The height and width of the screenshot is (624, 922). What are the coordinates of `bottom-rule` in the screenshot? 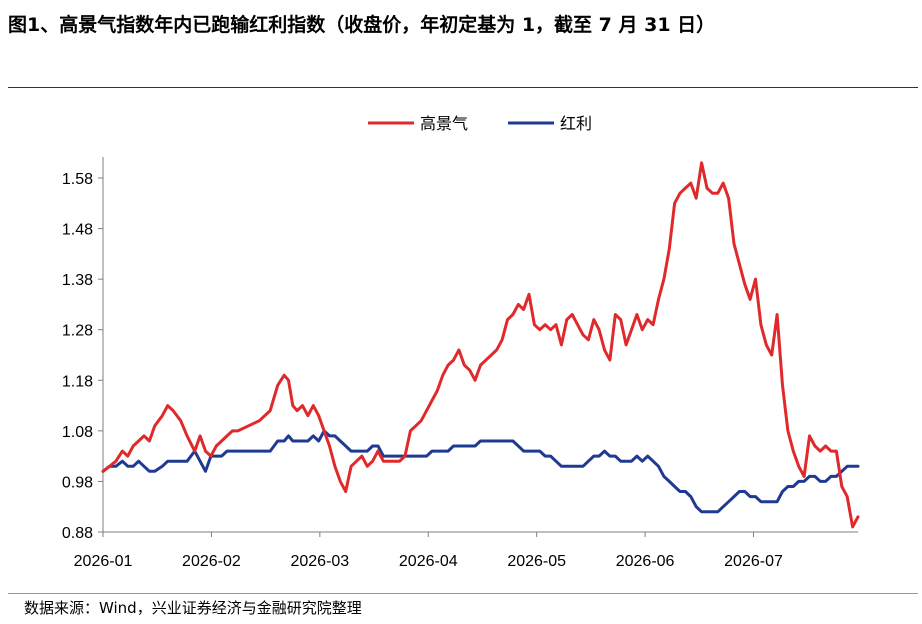 It's located at (463, 593).